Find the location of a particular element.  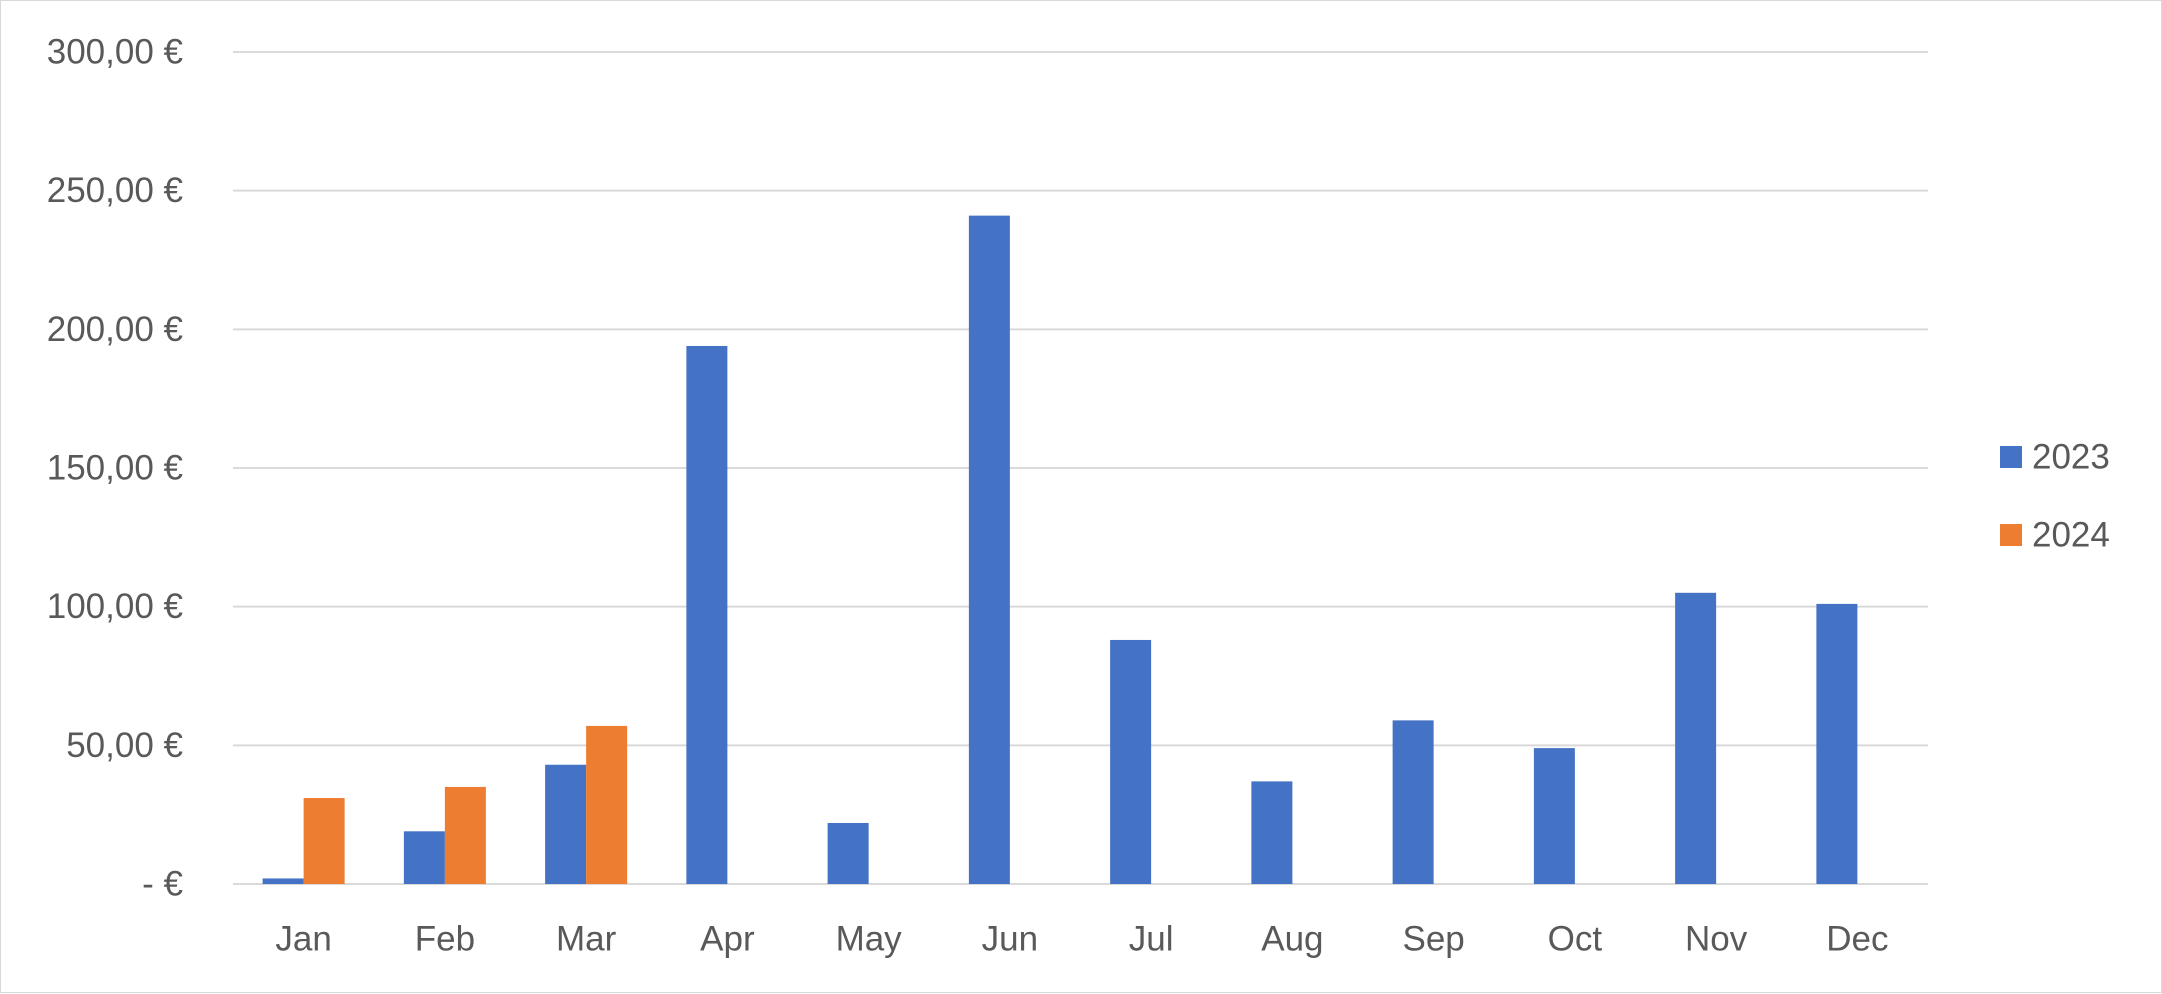

y-tick-label: 150,00 € is located at coordinates (115, 468).